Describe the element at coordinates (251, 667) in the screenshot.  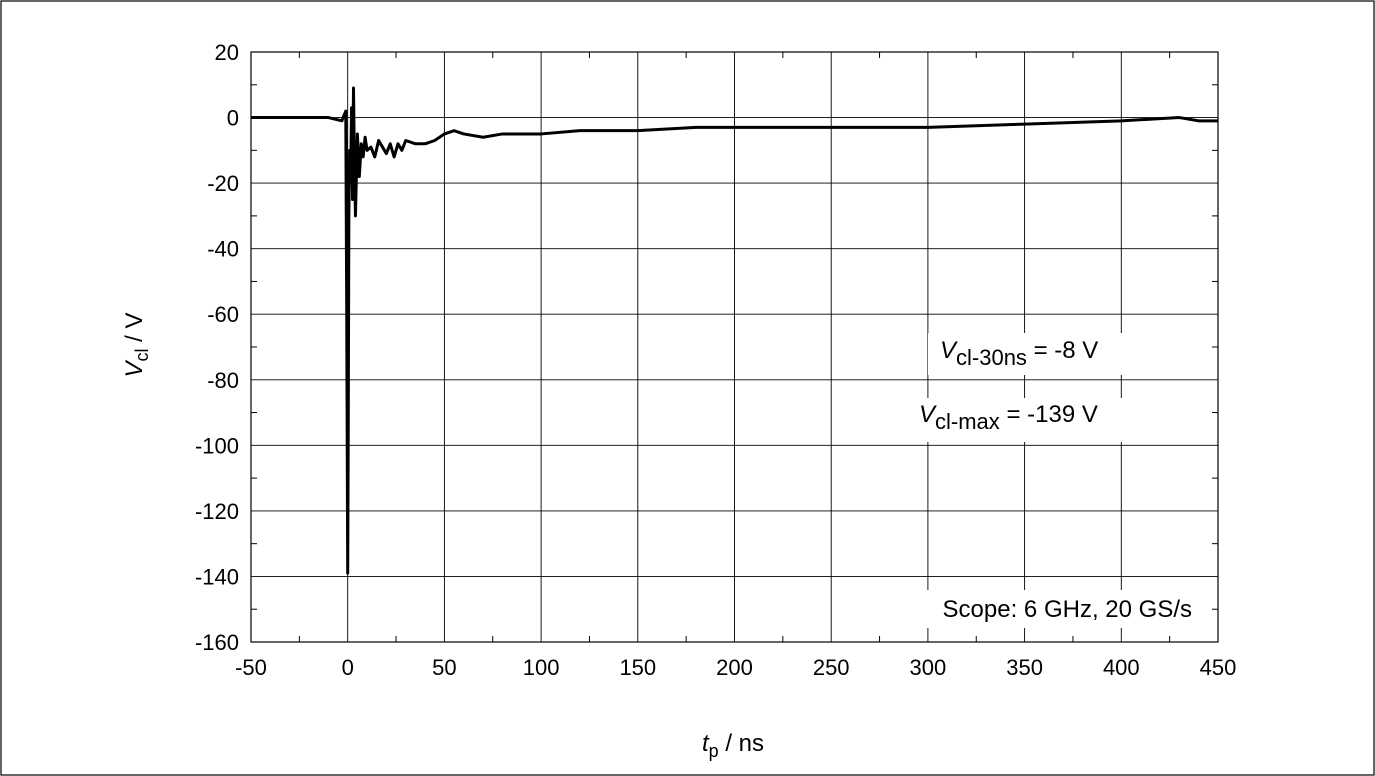
I see `x-tick-label: -50` at that location.